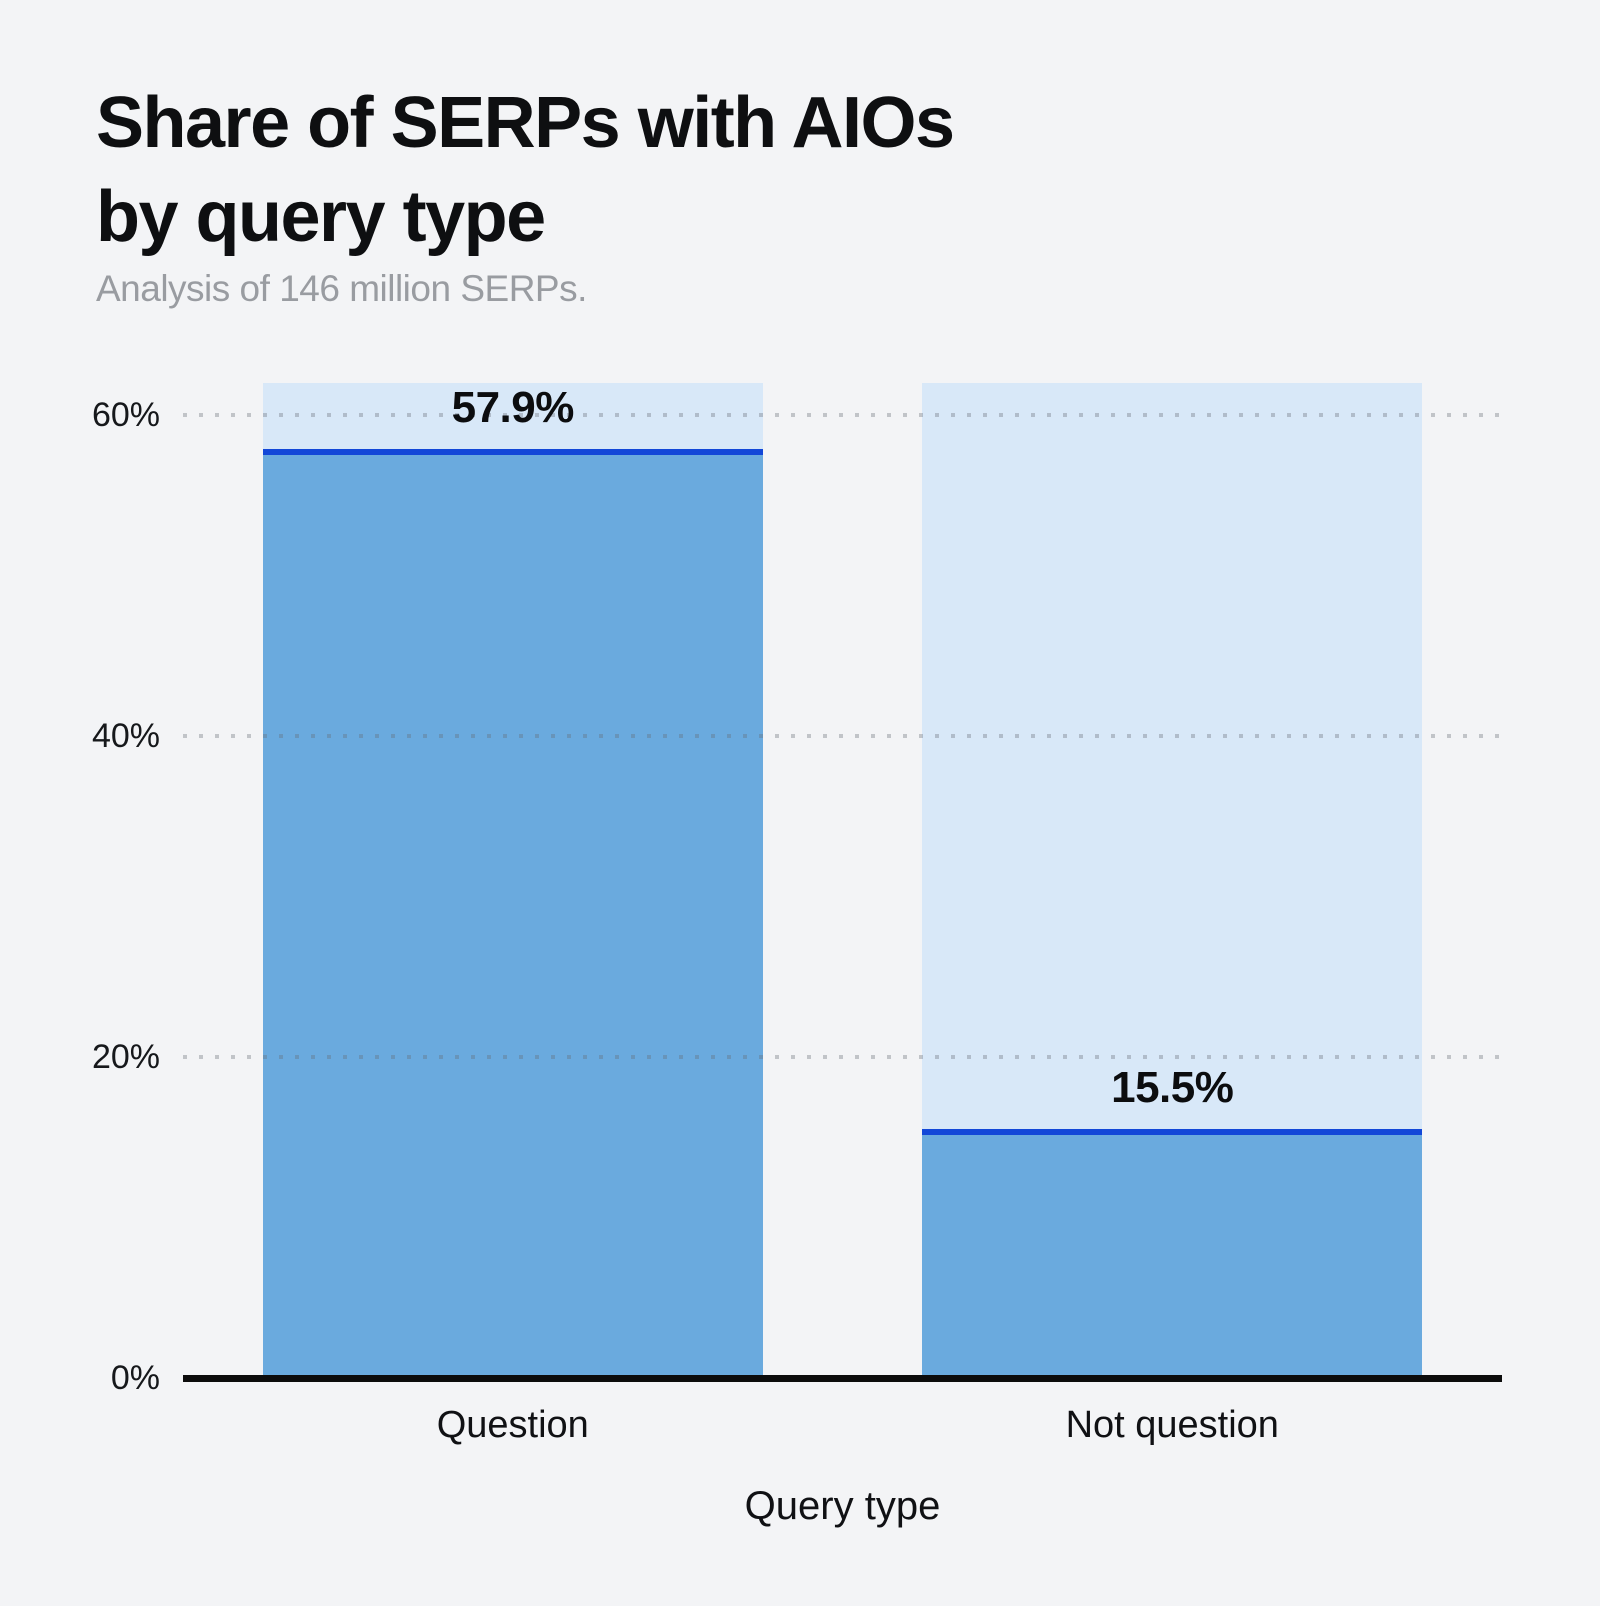  I want to click on chart-title: Share of SERPs with AIOs by query type, so click(525, 170).